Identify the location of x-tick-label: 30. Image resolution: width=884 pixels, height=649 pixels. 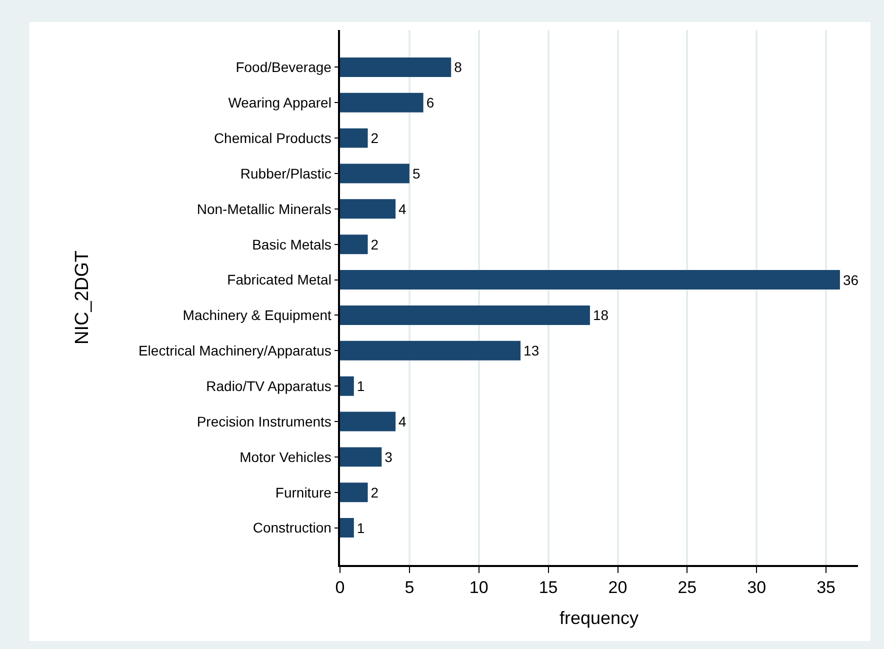
(756, 588).